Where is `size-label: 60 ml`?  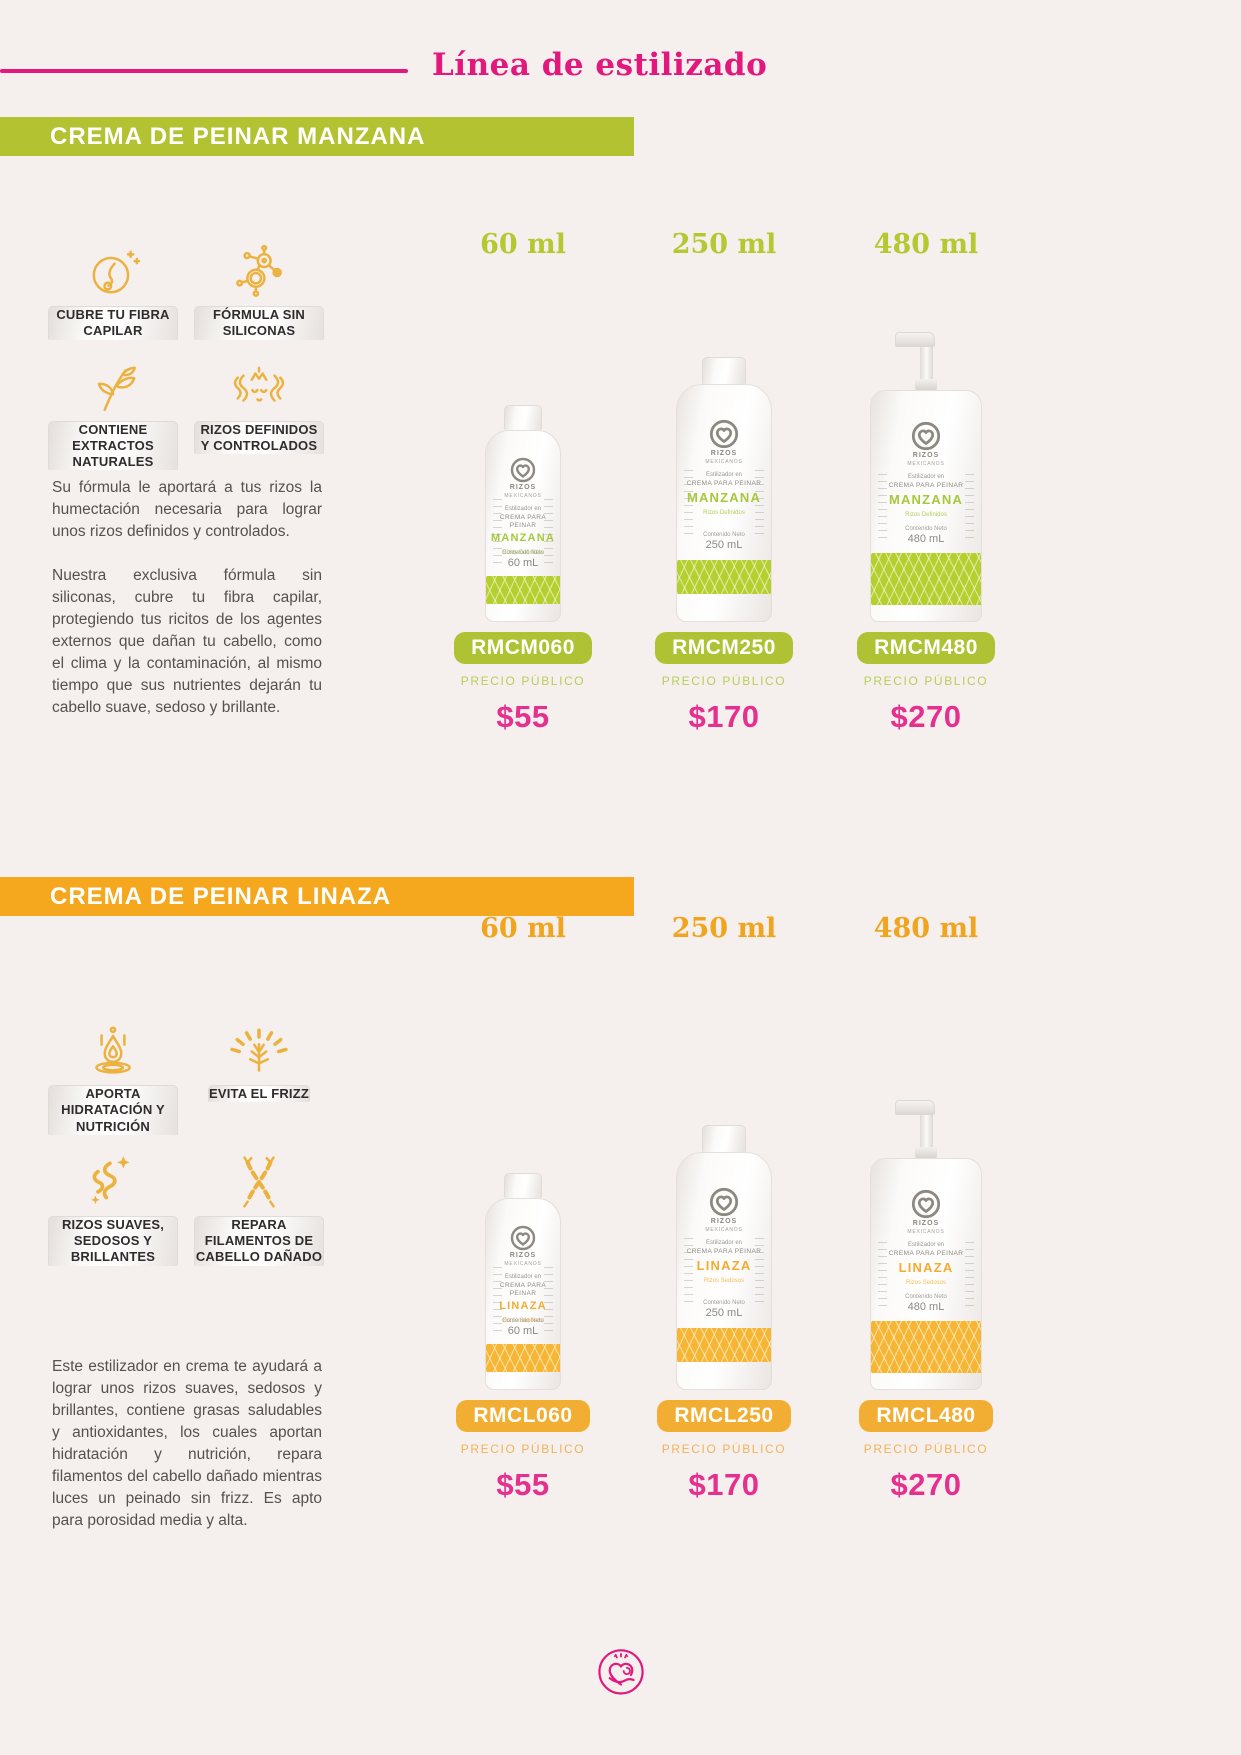 size-label: 60 ml is located at coordinates (523, 928).